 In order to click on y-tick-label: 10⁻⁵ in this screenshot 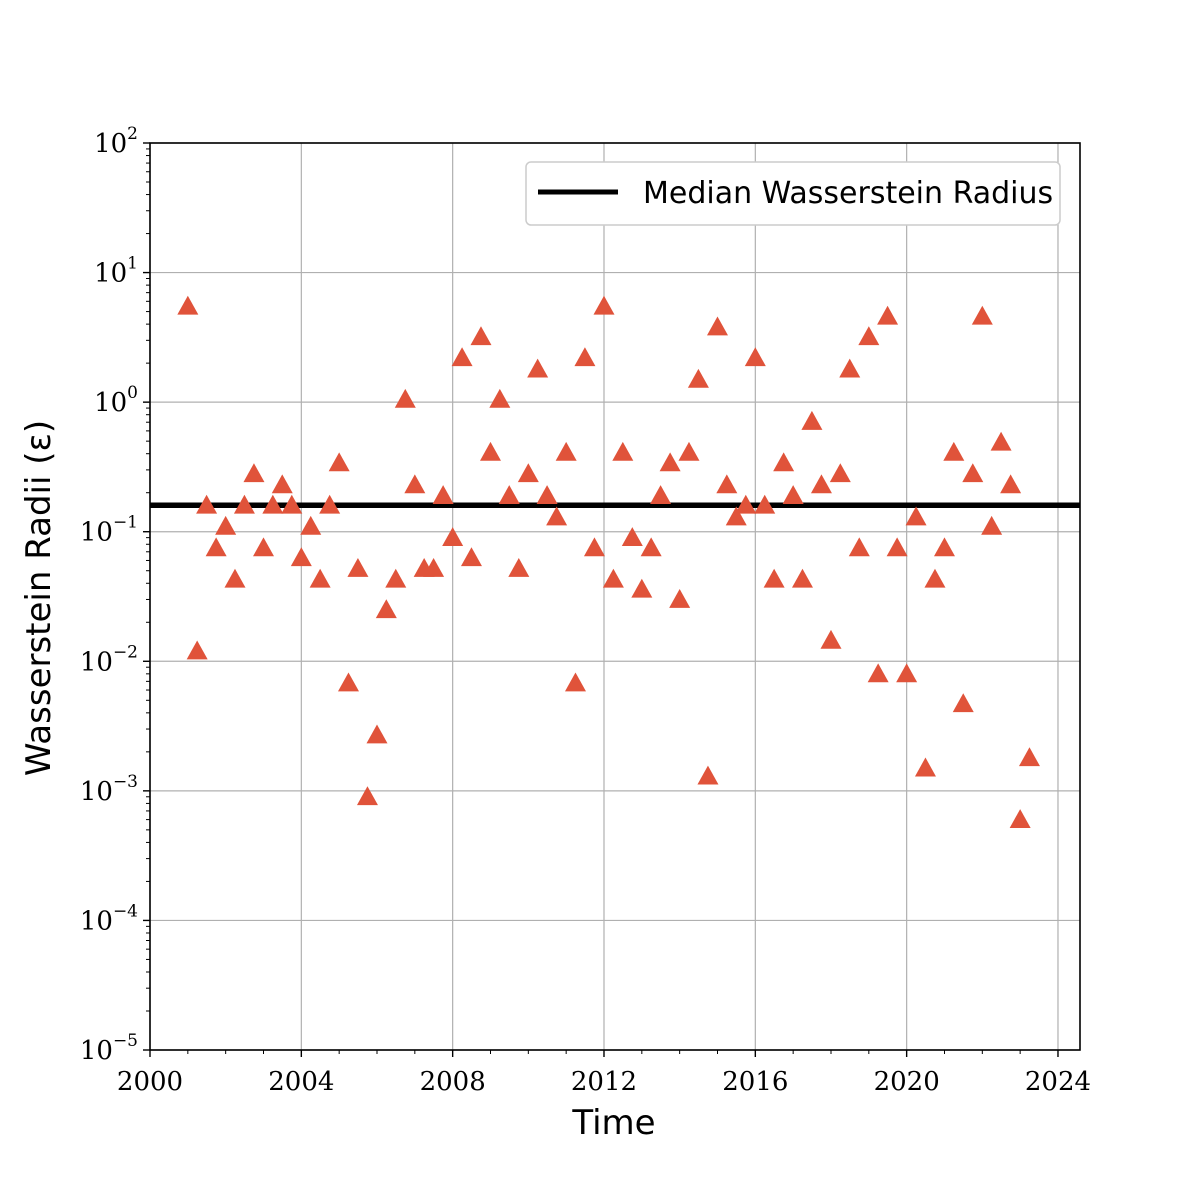, I will do `click(109, 1048)`.